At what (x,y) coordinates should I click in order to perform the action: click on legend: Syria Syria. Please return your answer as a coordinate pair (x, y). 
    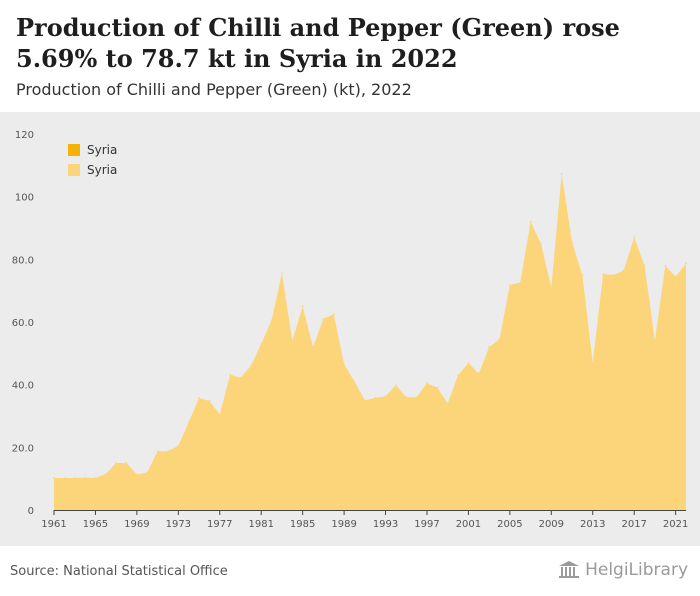
    Looking at the image, I should click on (92, 160).